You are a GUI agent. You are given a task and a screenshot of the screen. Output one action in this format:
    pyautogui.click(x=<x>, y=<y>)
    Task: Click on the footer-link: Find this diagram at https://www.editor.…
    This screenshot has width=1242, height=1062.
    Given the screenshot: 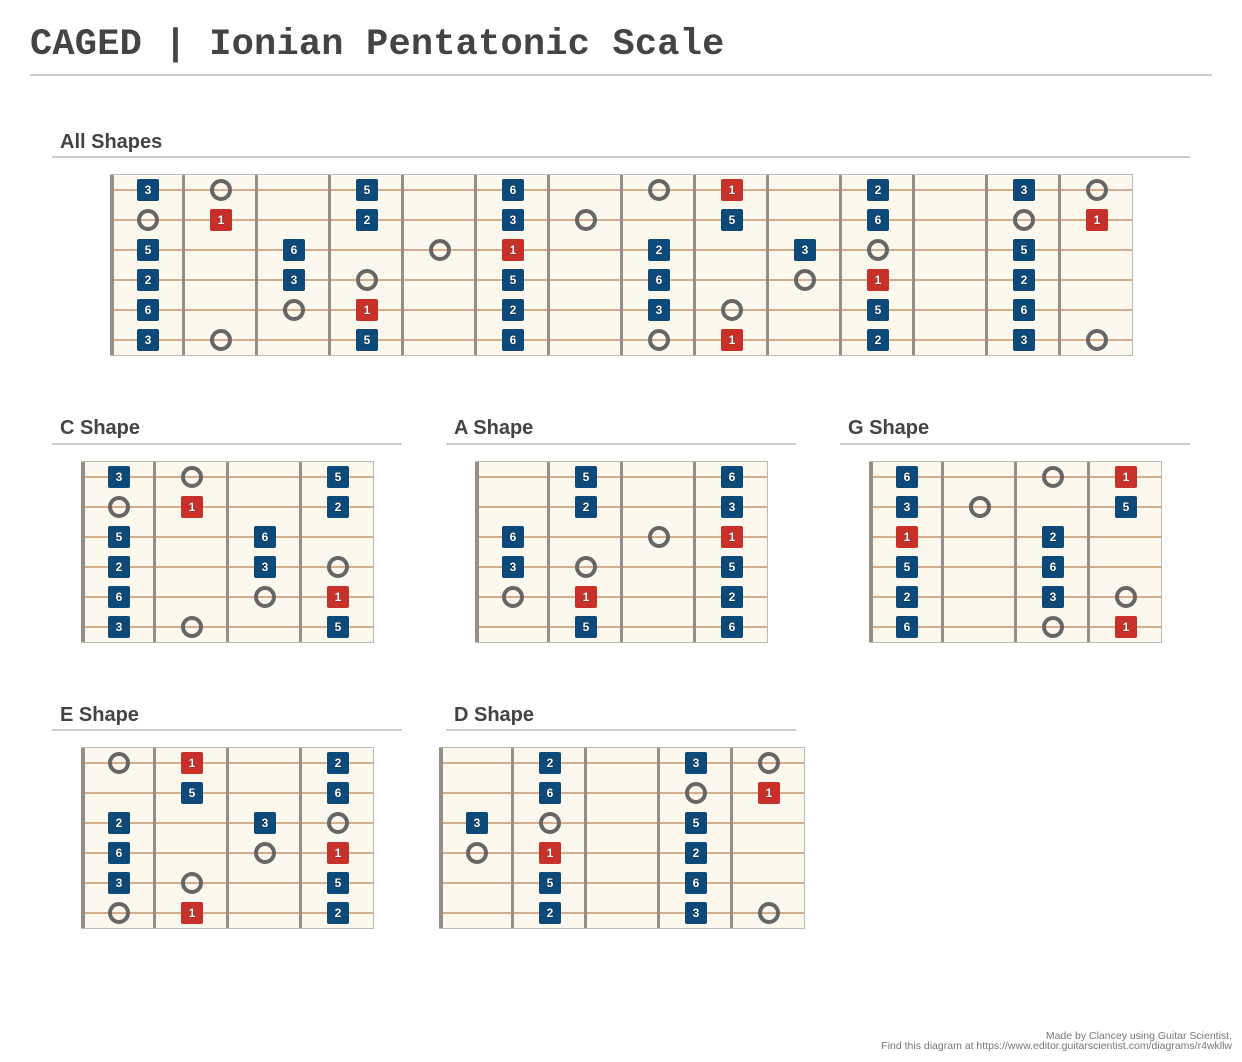 What is the action you would take?
    pyautogui.click(x=1056, y=1046)
    